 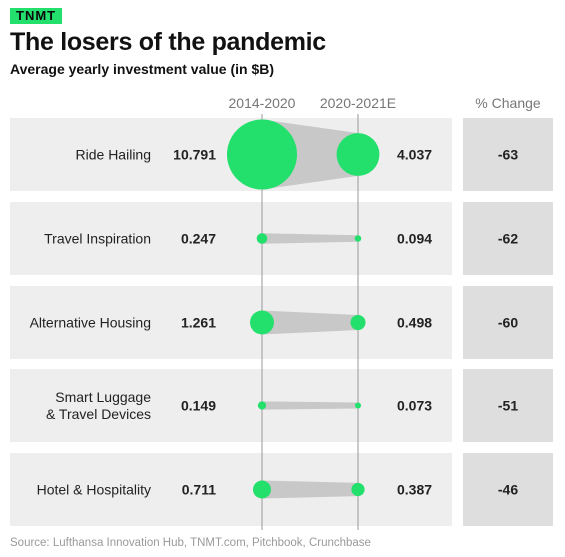 What do you see at coordinates (199, 490) in the screenshot?
I see `value-label-2014-2020: 0.711` at bounding box center [199, 490].